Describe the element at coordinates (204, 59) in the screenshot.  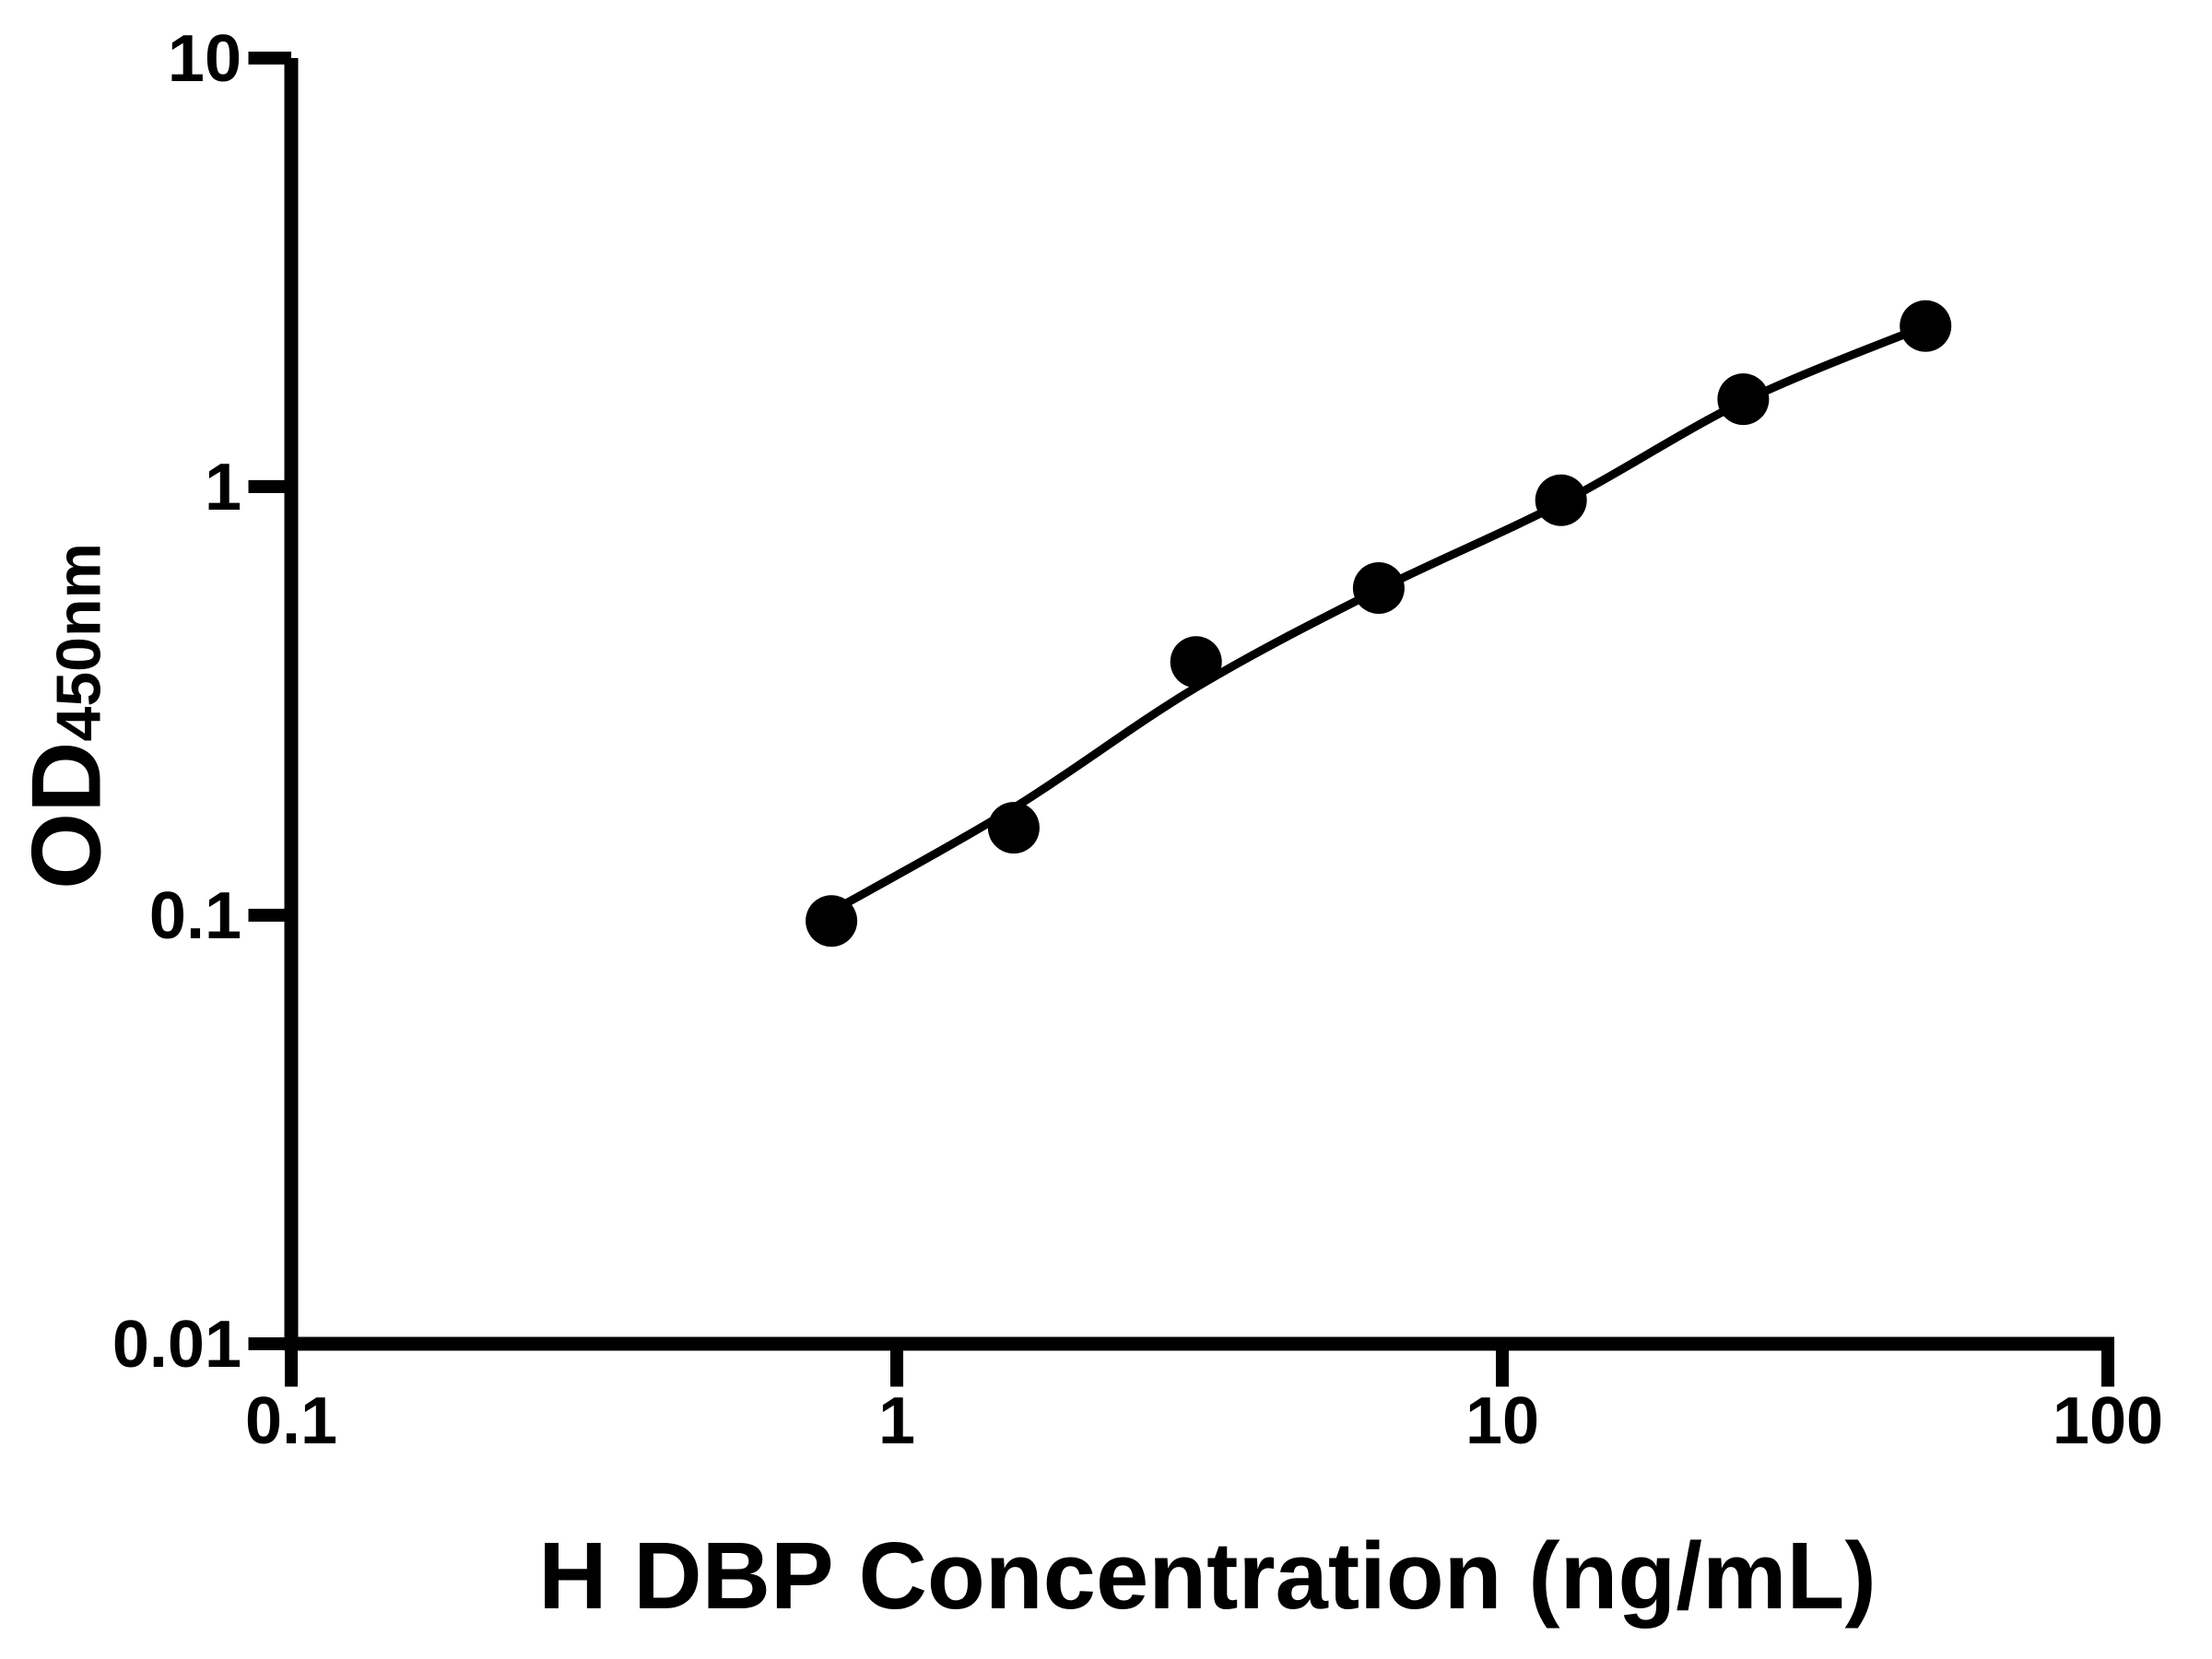
I see `y-tick-label-10: 10` at that location.